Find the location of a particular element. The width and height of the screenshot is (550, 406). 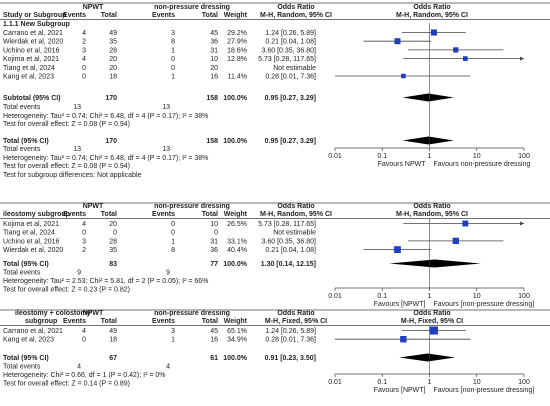

total-events-control: 4 is located at coordinates (168, 367).